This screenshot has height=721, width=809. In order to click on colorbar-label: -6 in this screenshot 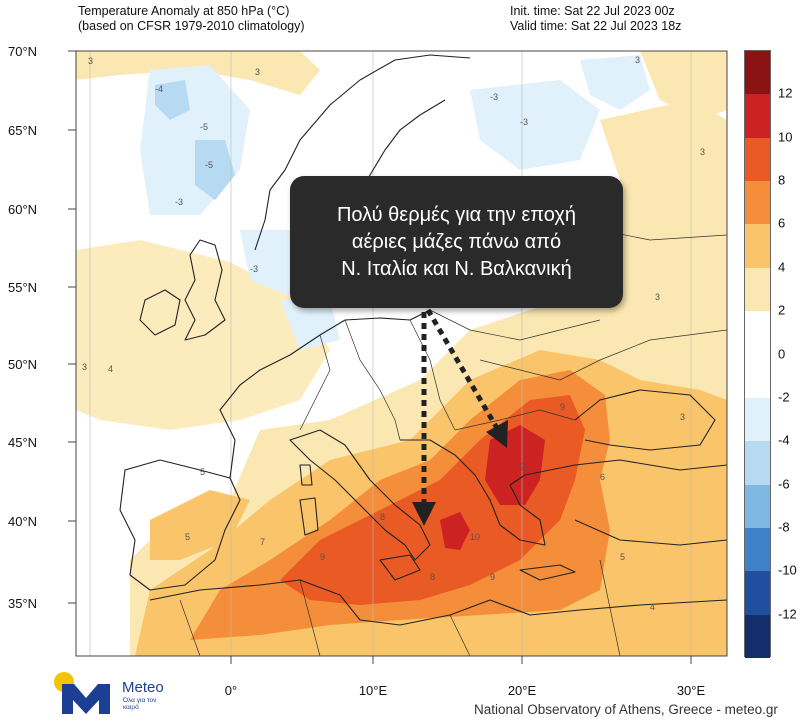, I will do `click(784, 484)`.